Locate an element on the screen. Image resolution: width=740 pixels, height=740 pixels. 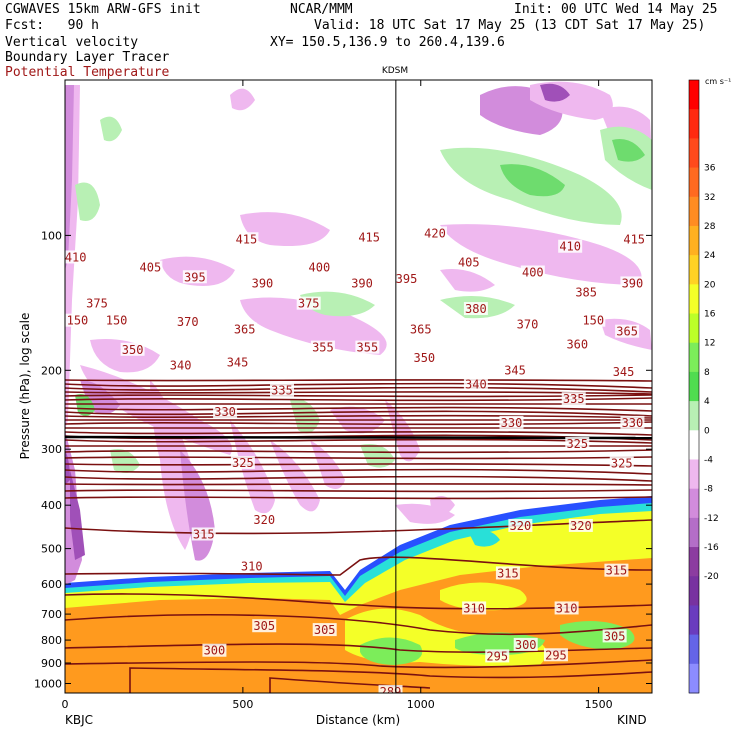
theta-contour-label: 325 is located at coordinates (622, 464).